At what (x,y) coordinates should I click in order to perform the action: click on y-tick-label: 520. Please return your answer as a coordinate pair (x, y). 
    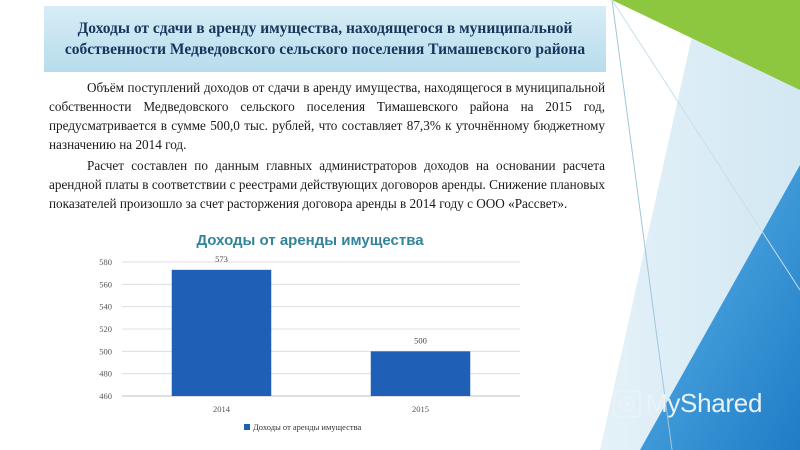
    Looking at the image, I should click on (105, 329).